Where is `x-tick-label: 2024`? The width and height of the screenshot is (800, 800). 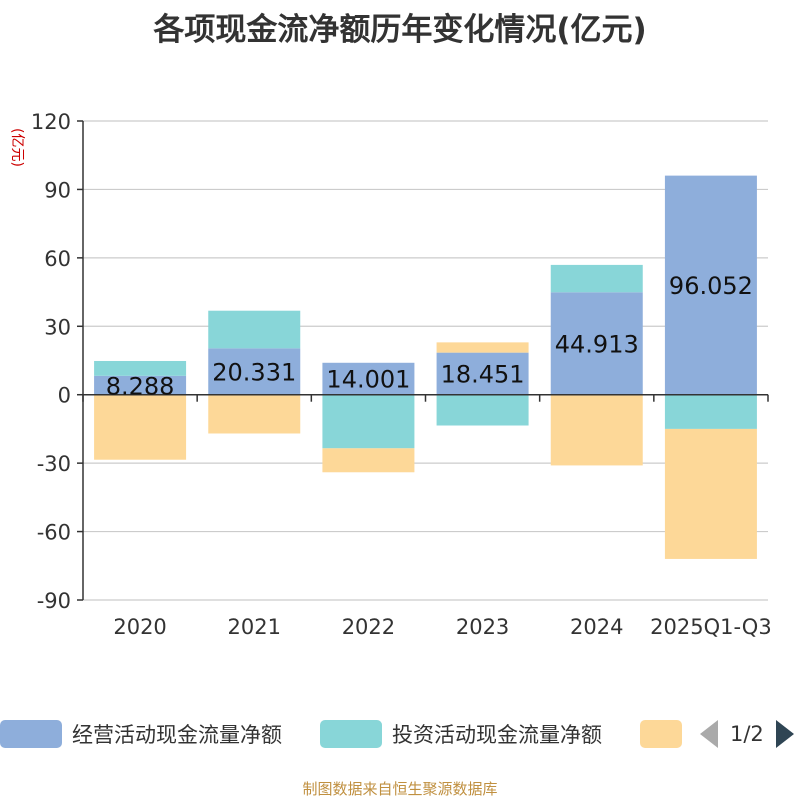 x-tick-label: 2024 is located at coordinates (596, 627).